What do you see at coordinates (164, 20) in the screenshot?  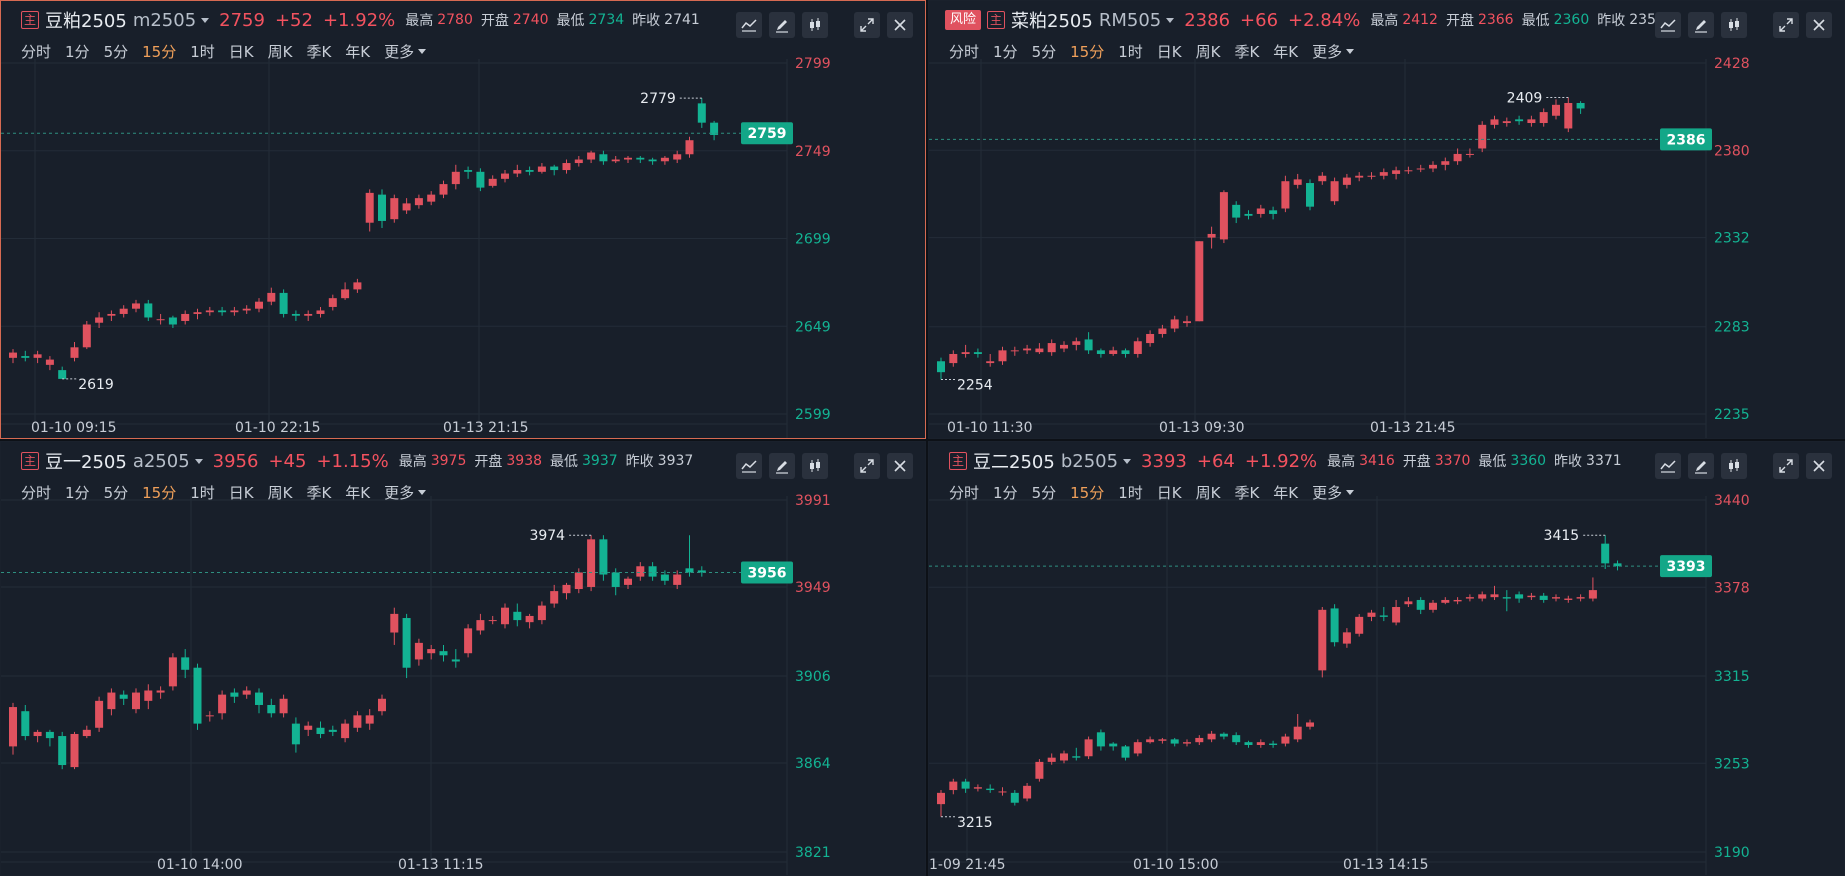 I see `contract-code: m2505` at bounding box center [164, 20].